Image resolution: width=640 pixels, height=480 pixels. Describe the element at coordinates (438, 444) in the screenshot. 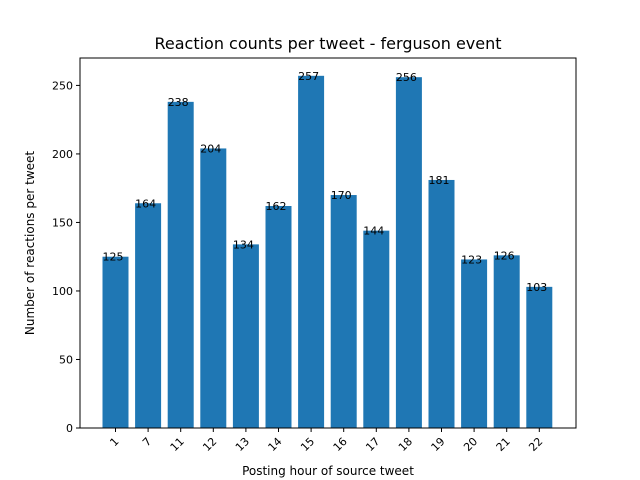

I see `x-tick-label: 19` at that location.